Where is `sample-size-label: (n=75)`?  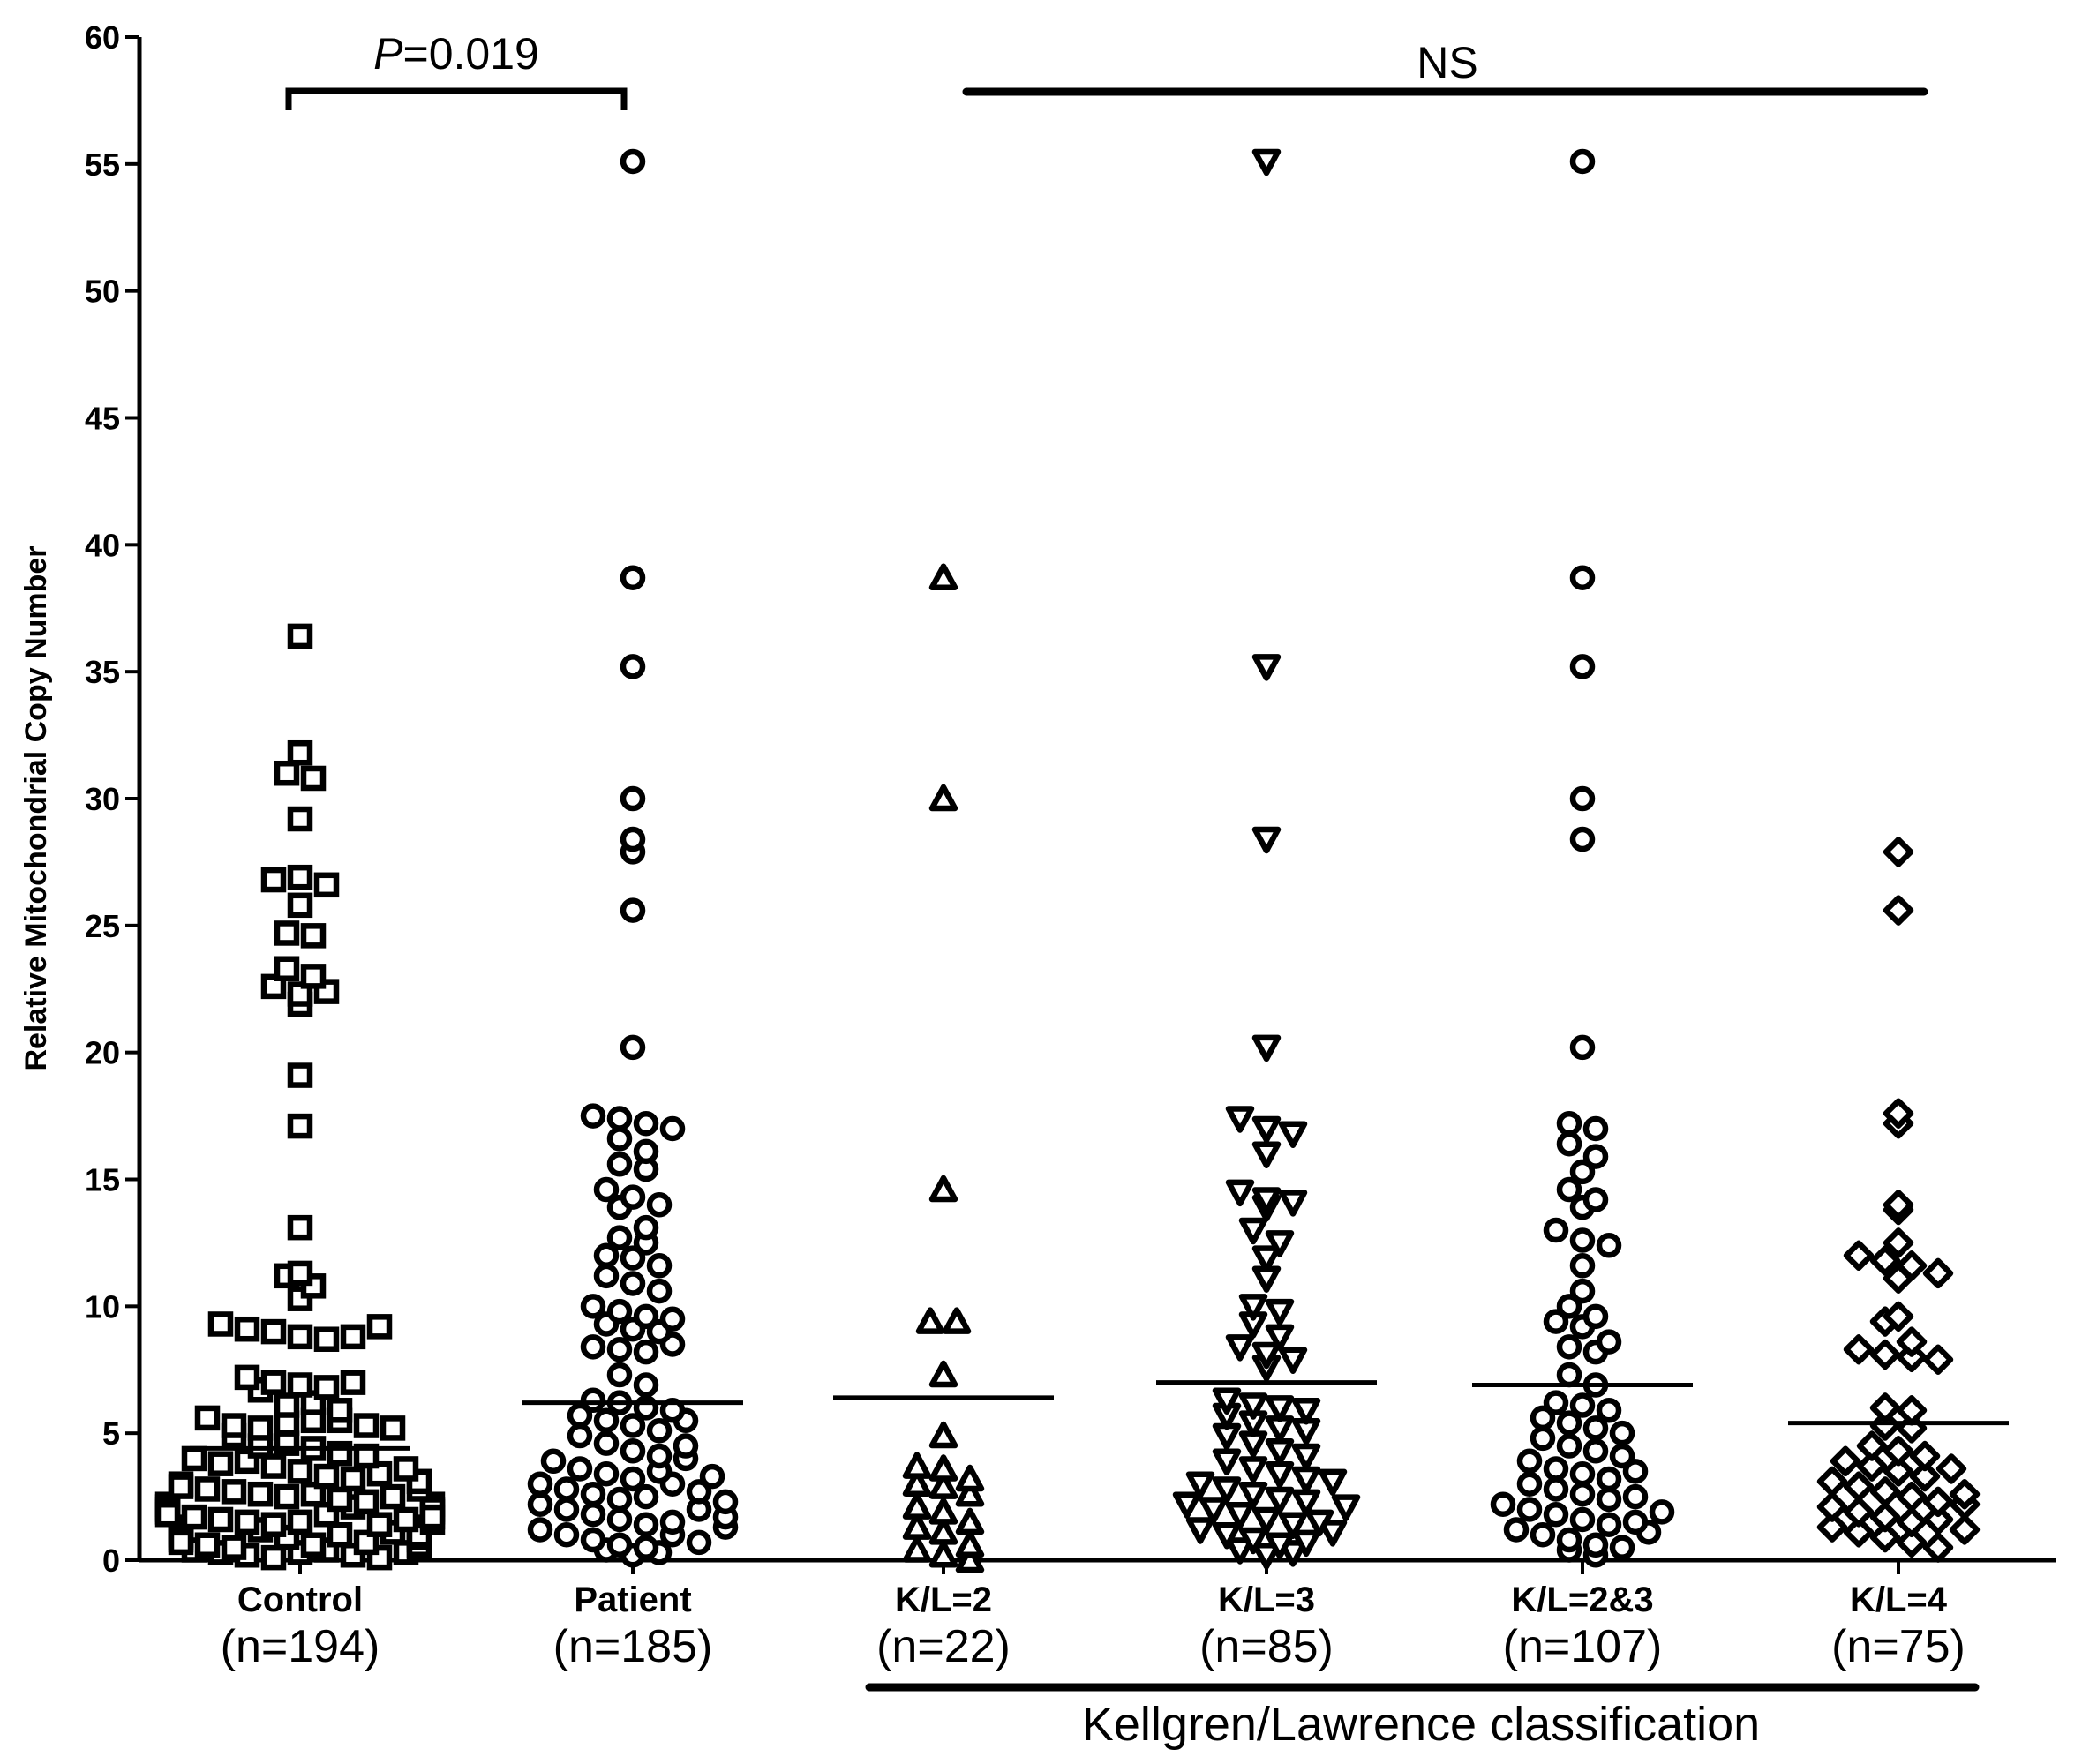
sample-size-label: (n=75) is located at coordinates (1898, 1646).